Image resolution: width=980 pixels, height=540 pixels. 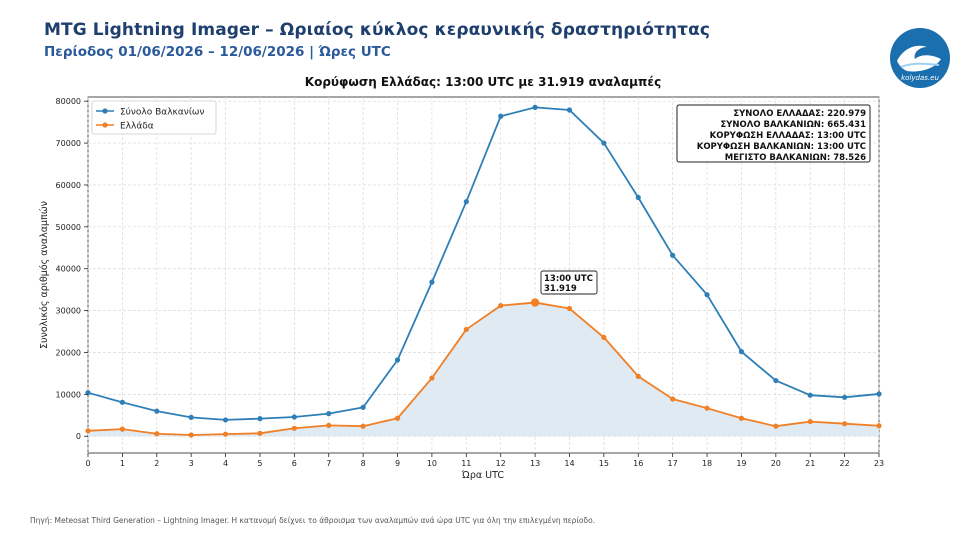 What do you see at coordinates (879, 463) in the screenshot?
I see `x-tick-label: 23` at bounding box center [879, 463].